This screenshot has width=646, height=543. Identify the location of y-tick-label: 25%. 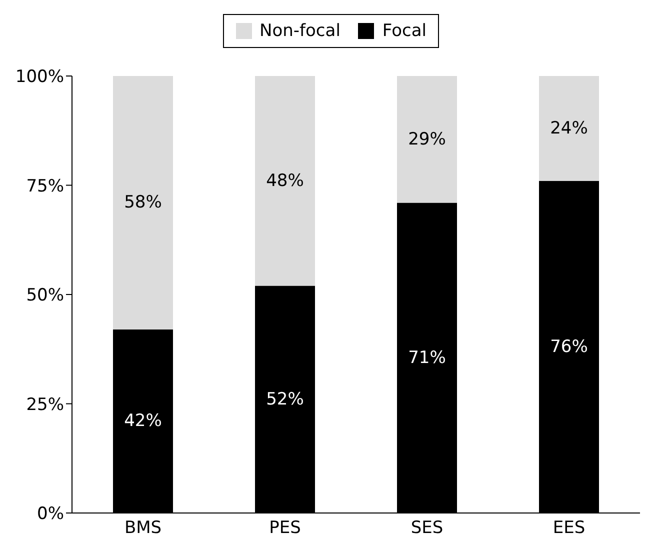
(45, 404).